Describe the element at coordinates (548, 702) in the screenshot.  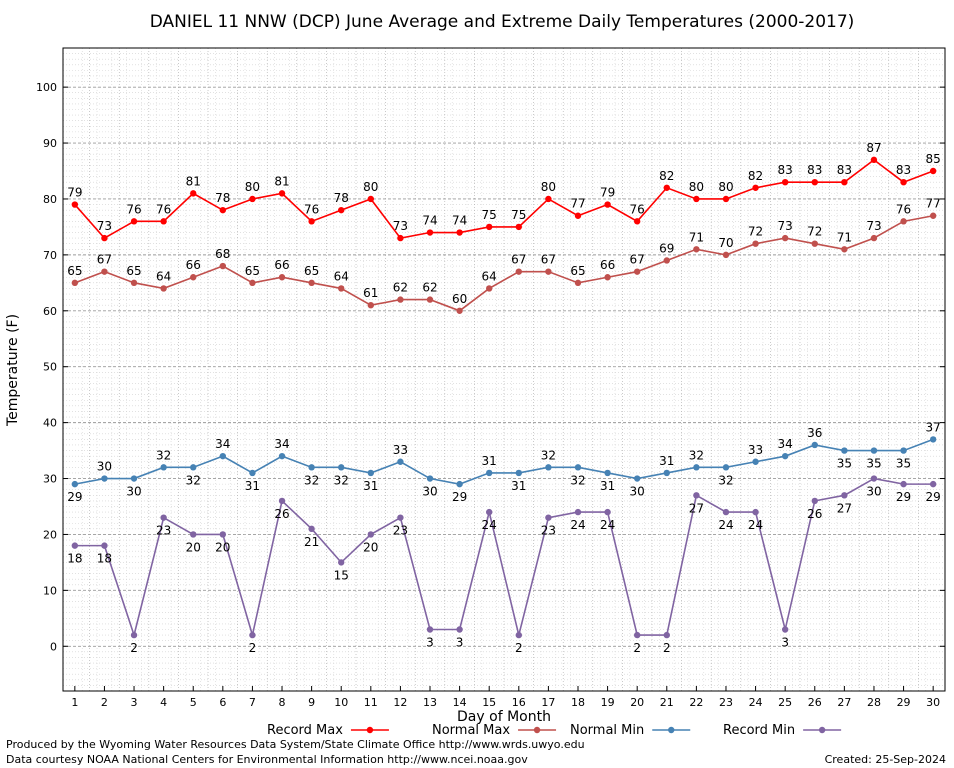
I see `x-tick-label: 17` at that location.